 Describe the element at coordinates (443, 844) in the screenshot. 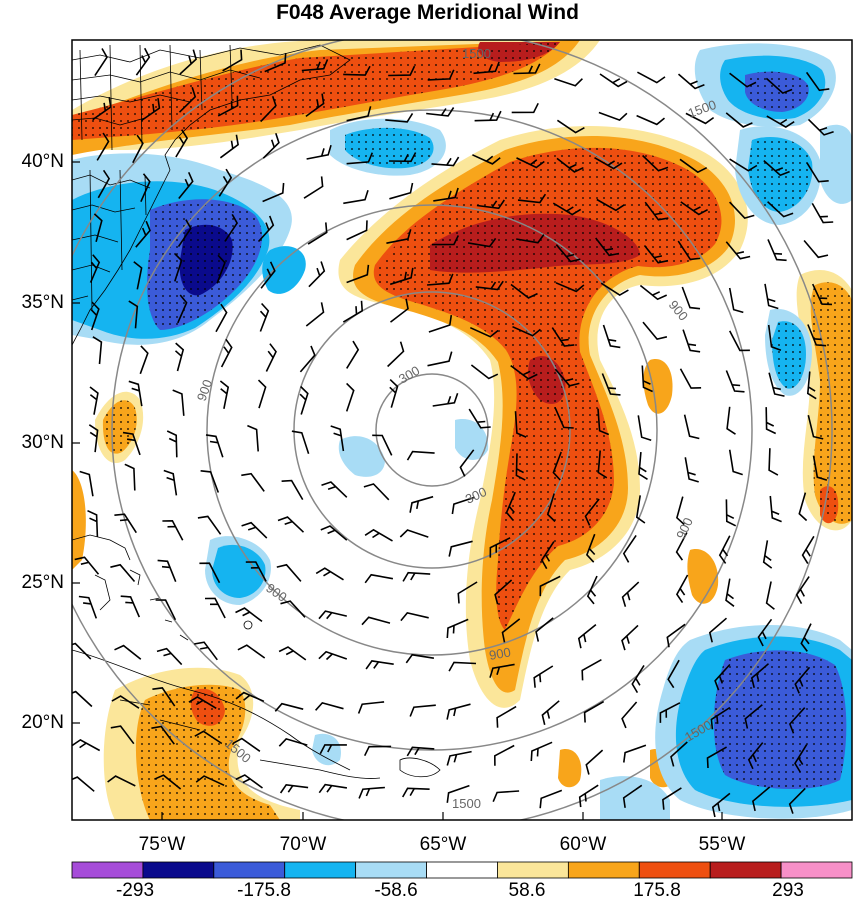

I see `lon-label-65: 65°W` at that location.